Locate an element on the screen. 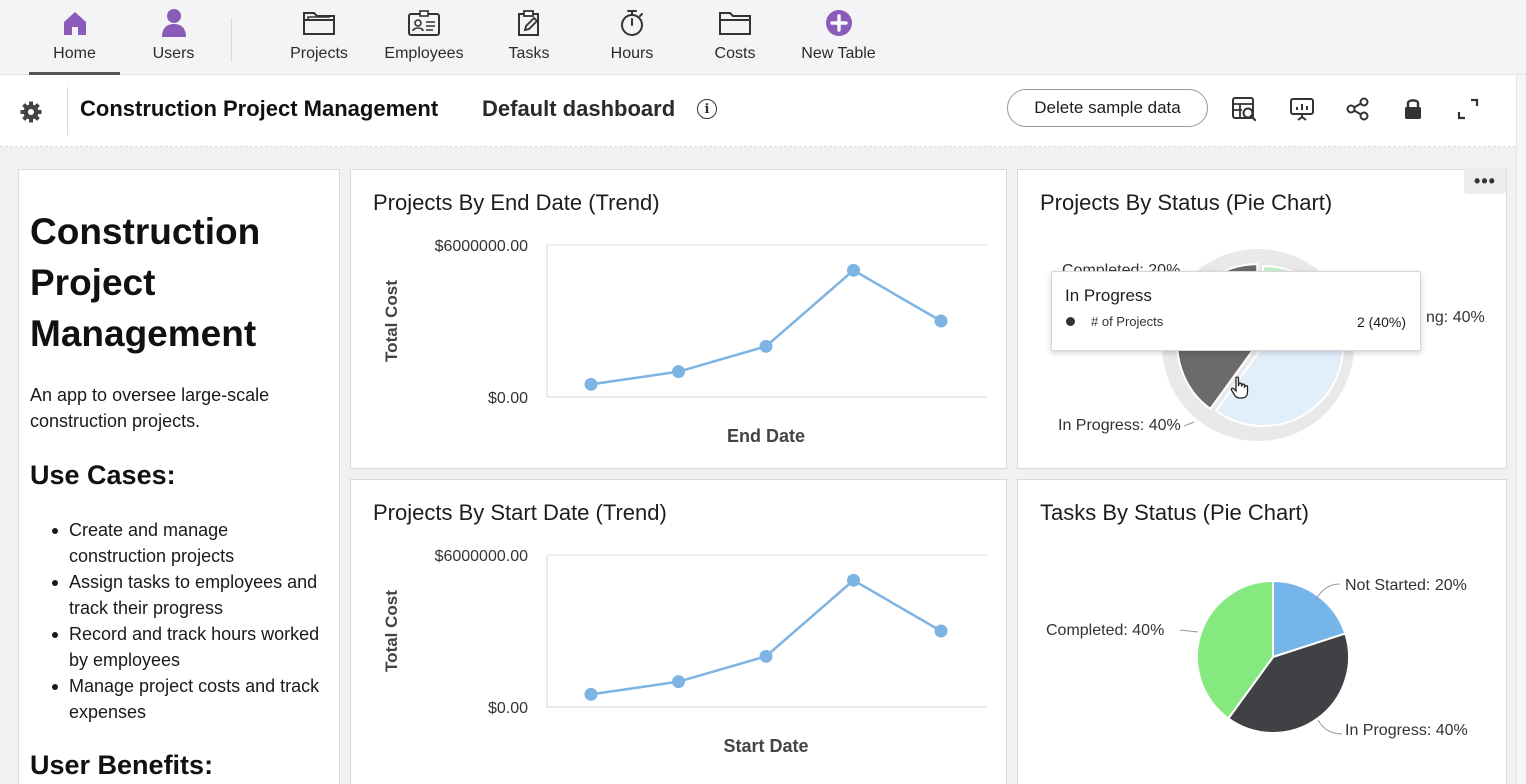 The image size is (1526, 784). slice-label: Not Started: 20% is located at coordinates (1406, 585).